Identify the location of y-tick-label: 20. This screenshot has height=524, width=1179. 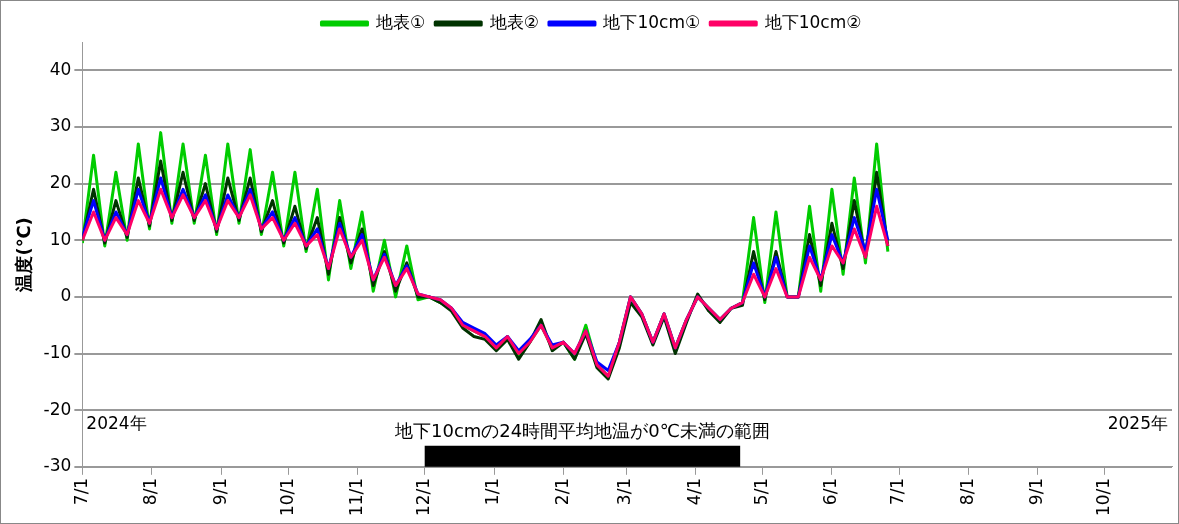
(60, 182).